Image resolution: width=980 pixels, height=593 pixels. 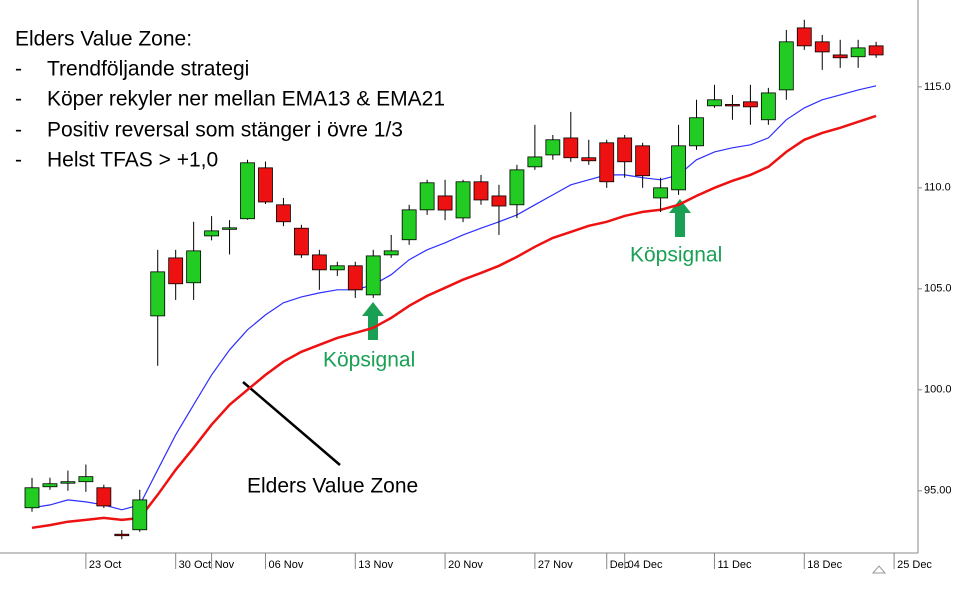 What do you see at coordinates (937, 188) in the screenshot?
I see `y-tick-label: 110.0` at bounding box center [937, 188].